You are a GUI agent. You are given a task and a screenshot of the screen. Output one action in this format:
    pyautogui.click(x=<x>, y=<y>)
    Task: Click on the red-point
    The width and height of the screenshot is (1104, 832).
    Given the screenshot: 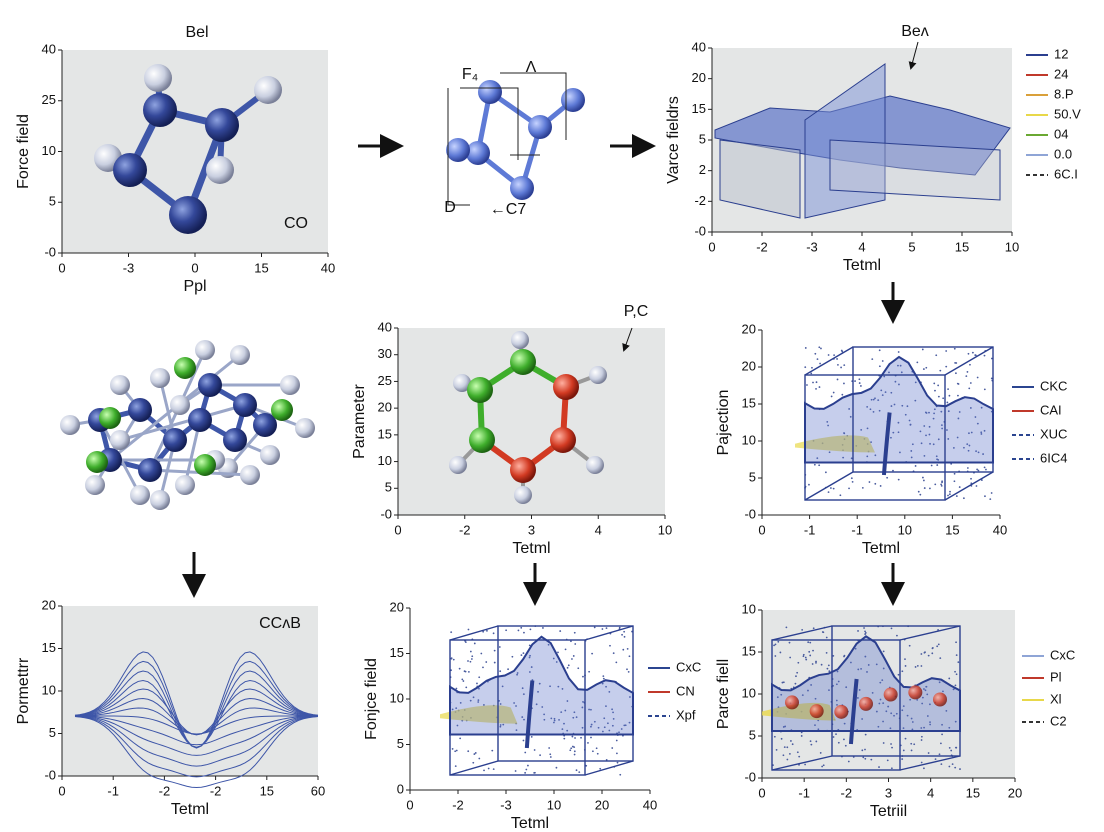 What is the action you would take?
    pyautogui.click(x=940, y=699)
    